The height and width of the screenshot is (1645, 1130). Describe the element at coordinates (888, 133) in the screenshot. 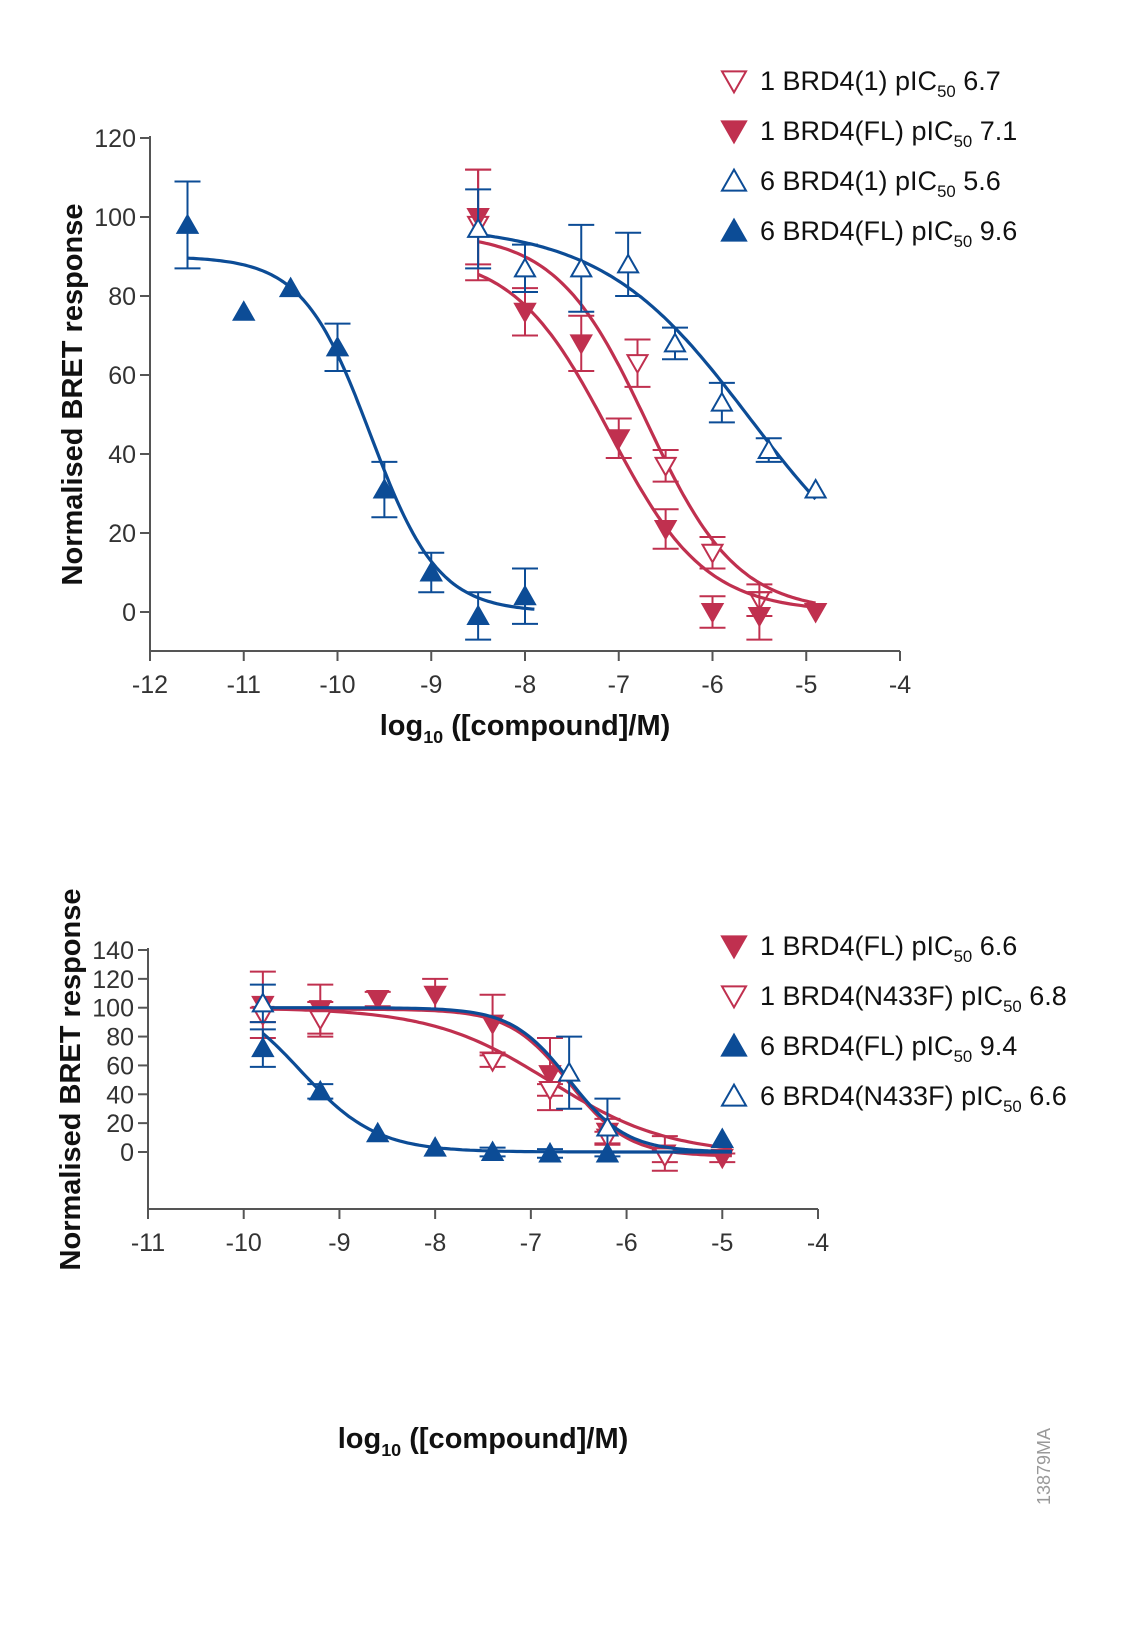

I see `legend-entry: 1 BRD4(FL) pIC50 7.1` at that location.